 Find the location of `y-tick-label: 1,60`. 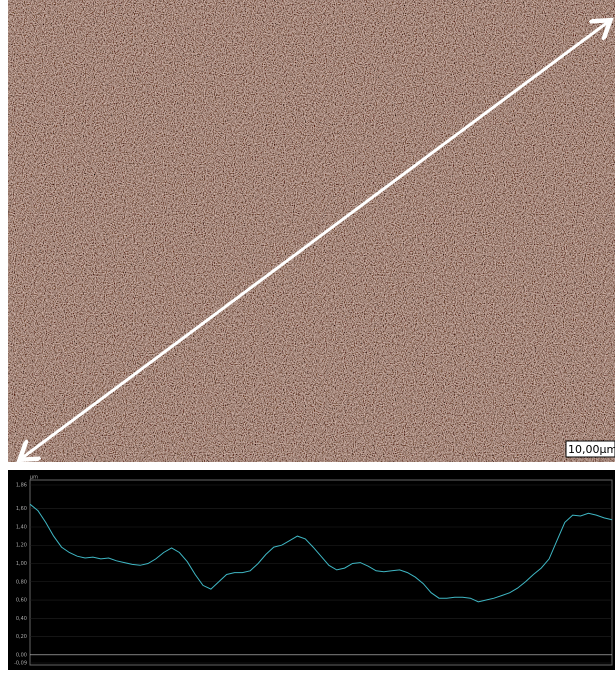

y-tick-label: 1,60 is located at coordinates (21, 509).